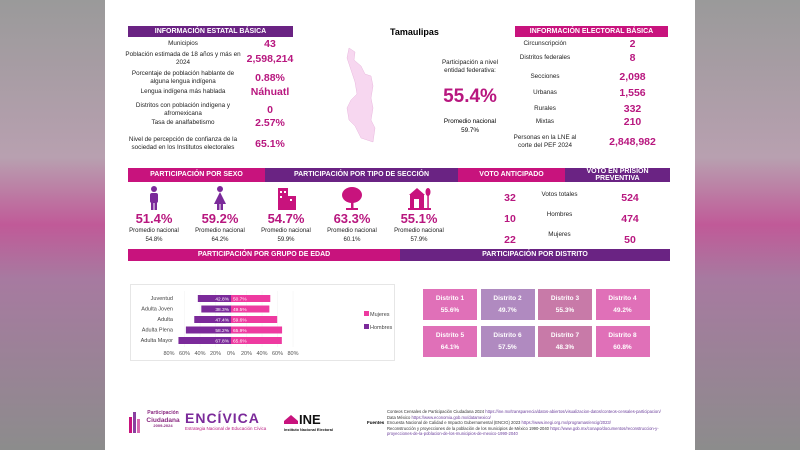 Image resolution: width=800 pixels, height=450 pixels. What do you see at coordinates (559, 195) in the screenshot?
I see `prision-label: Votos totales` at bounding box center [559, 195].